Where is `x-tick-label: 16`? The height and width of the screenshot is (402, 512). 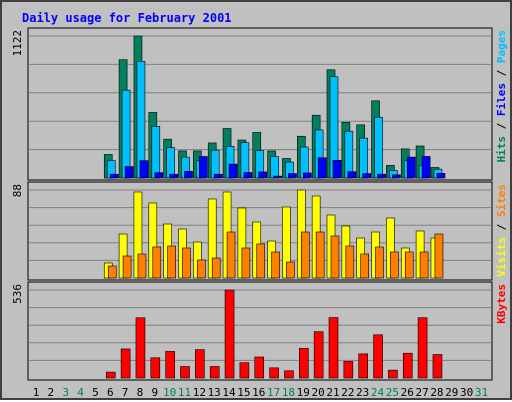
x-tick-label: 16 is located at coordinates (258, 392).